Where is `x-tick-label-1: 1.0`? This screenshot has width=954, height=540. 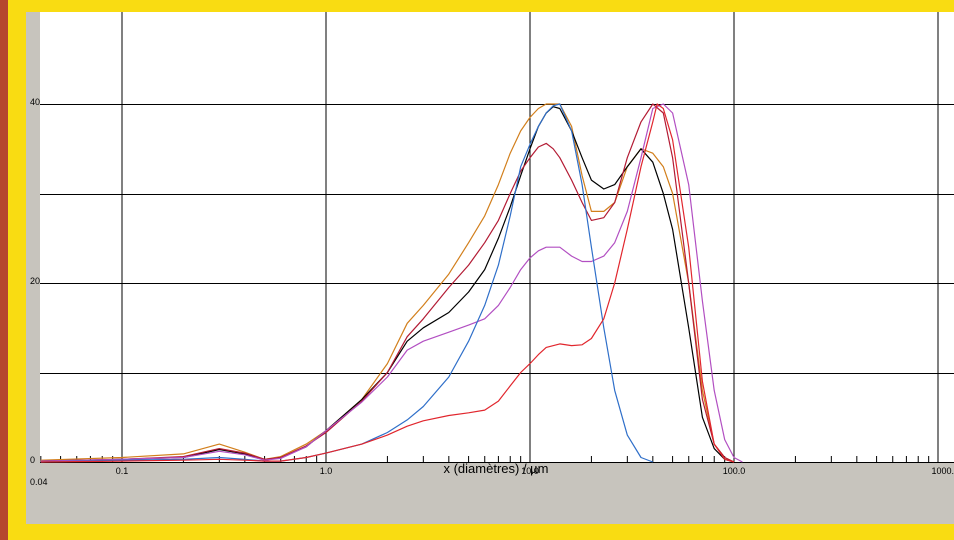
x-tick-label-1: 1.0 is located at coordinates (326, 471).